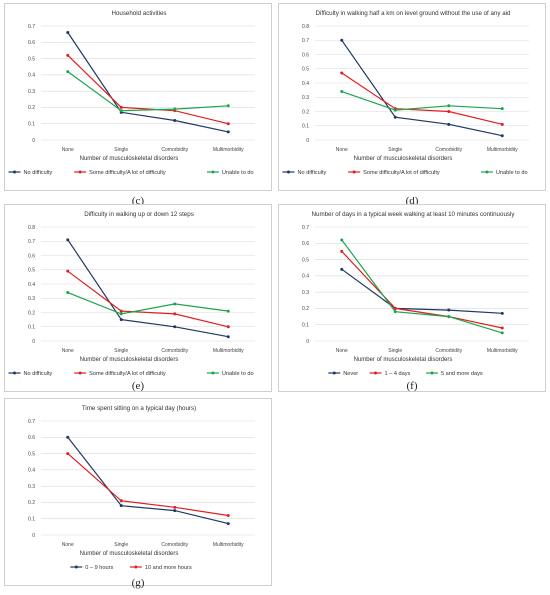 The image size is (550, 595). Describe the element at coordinates (462, 374) in the screenshot. I see `legend-label: 5 and more days` at that location.